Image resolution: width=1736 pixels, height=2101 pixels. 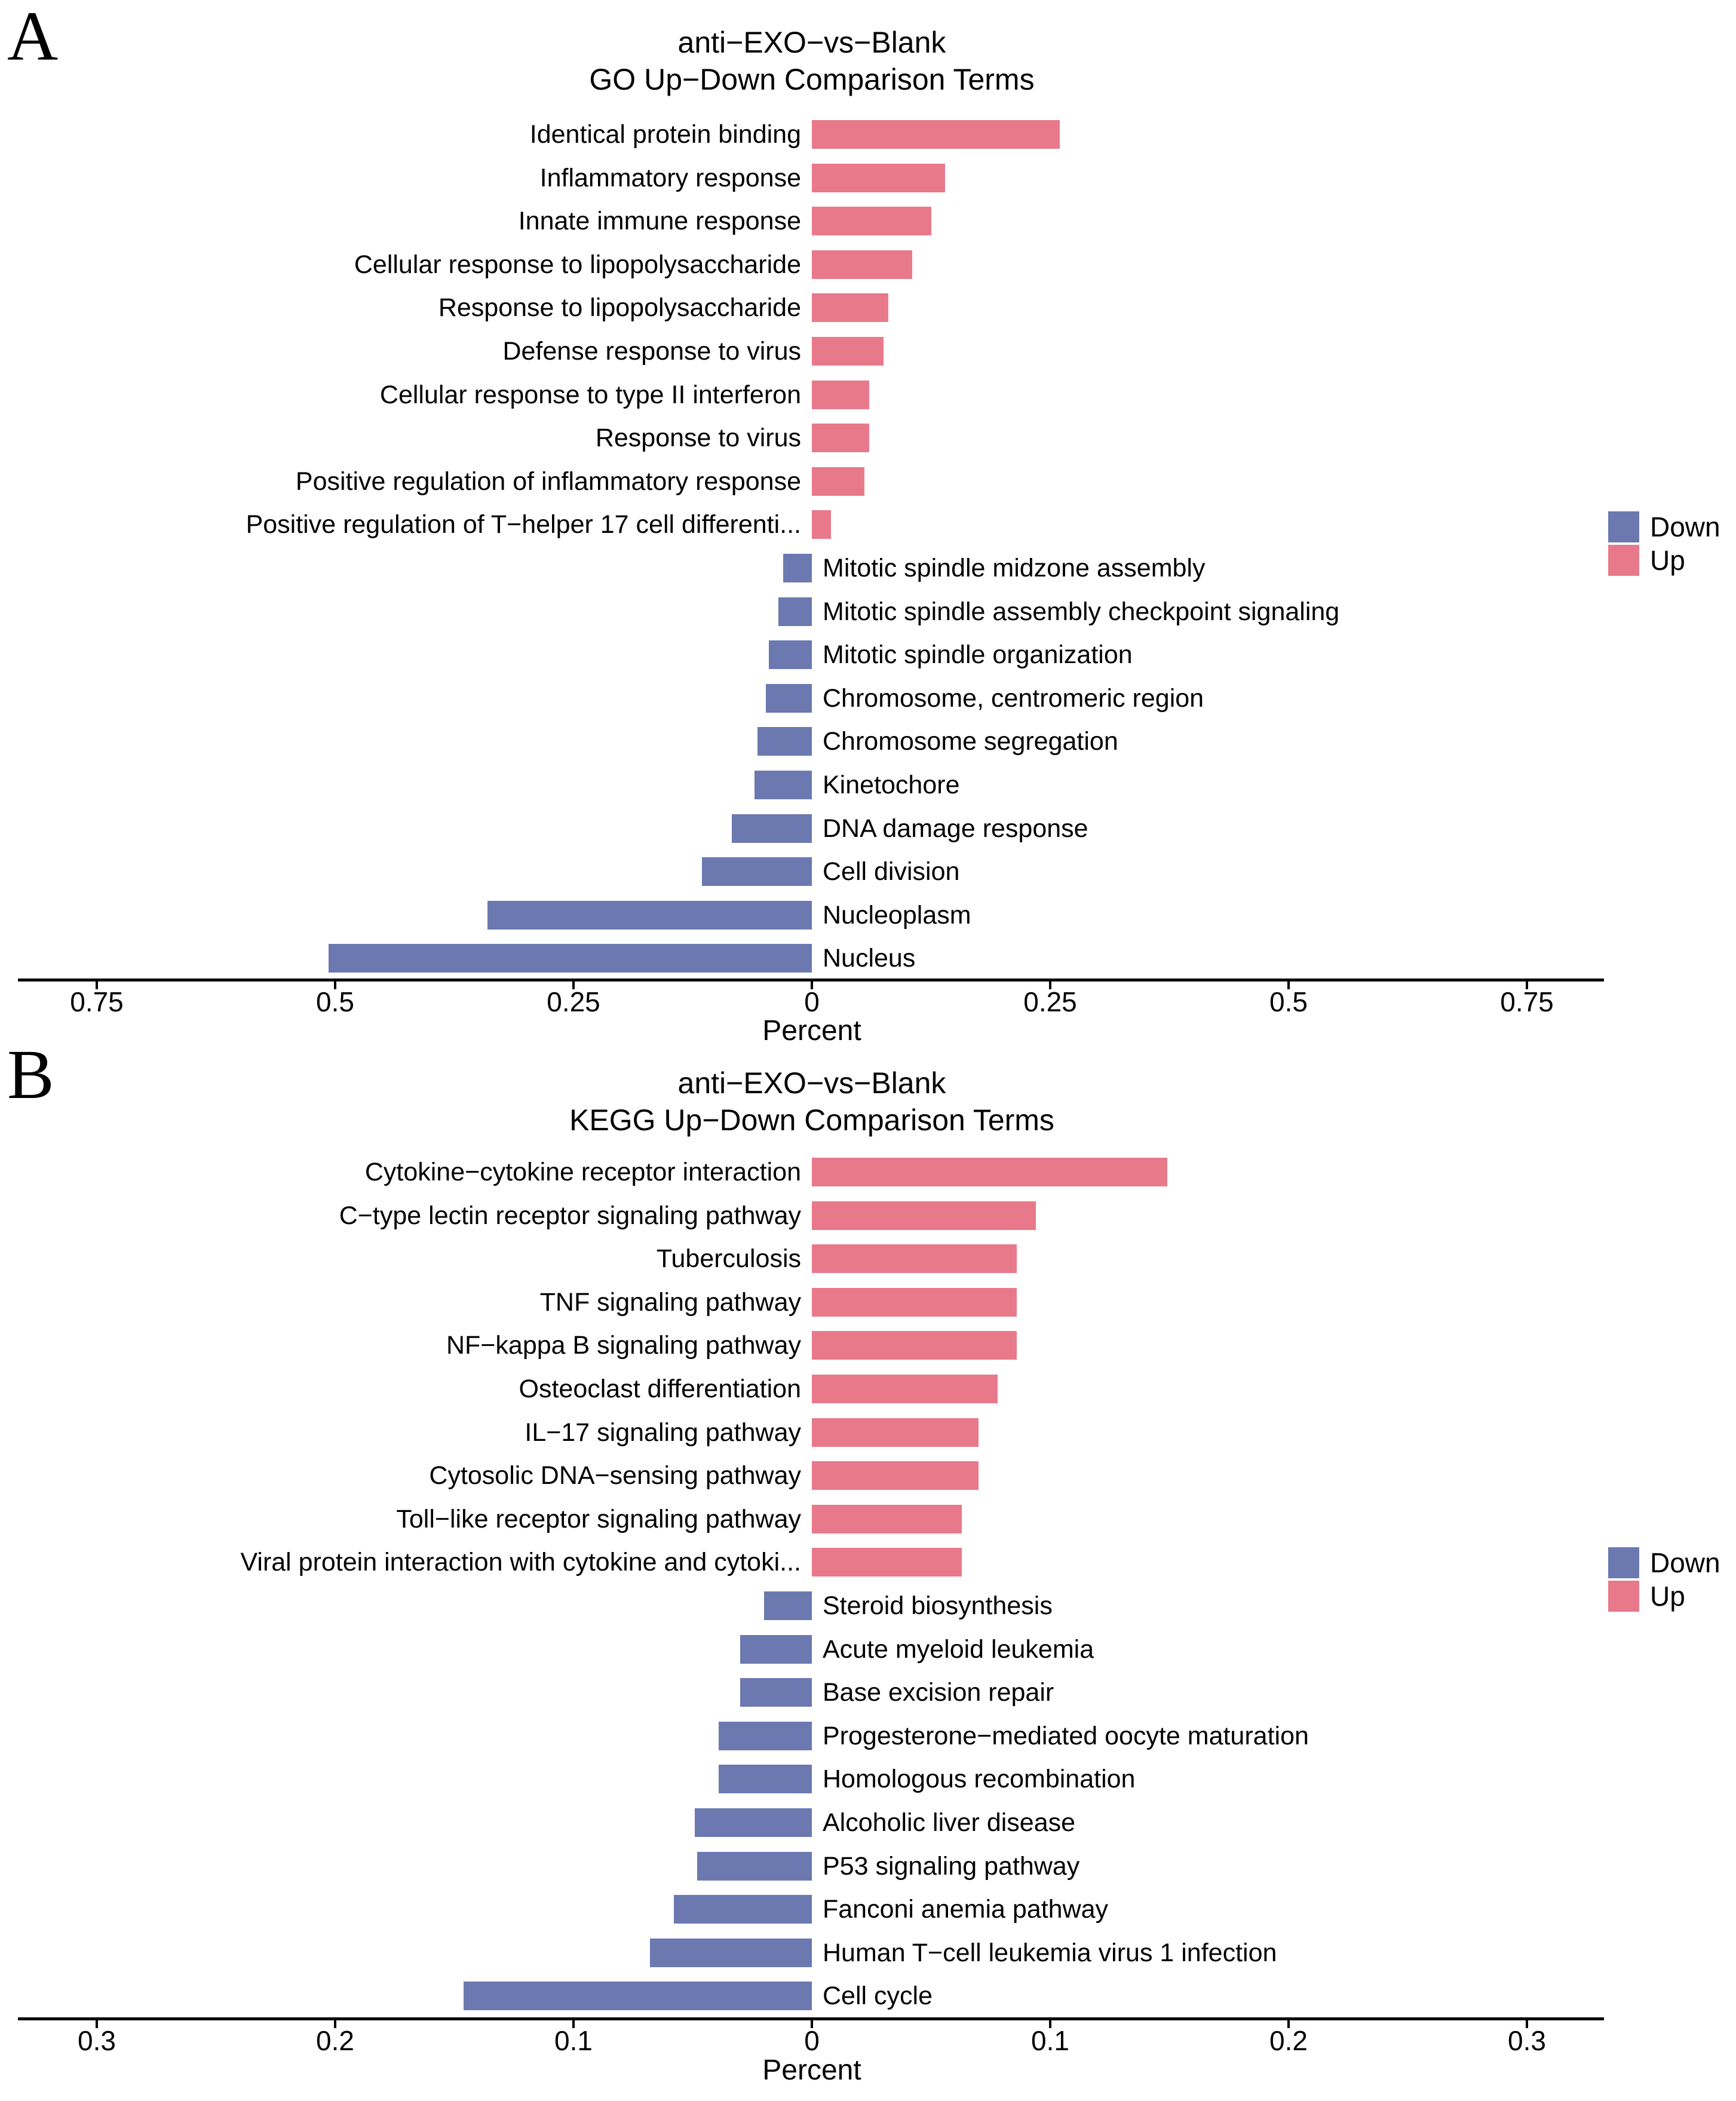 I want to click on bar-label: Chromosome, centromeric region, so click(x=1013, y=698).